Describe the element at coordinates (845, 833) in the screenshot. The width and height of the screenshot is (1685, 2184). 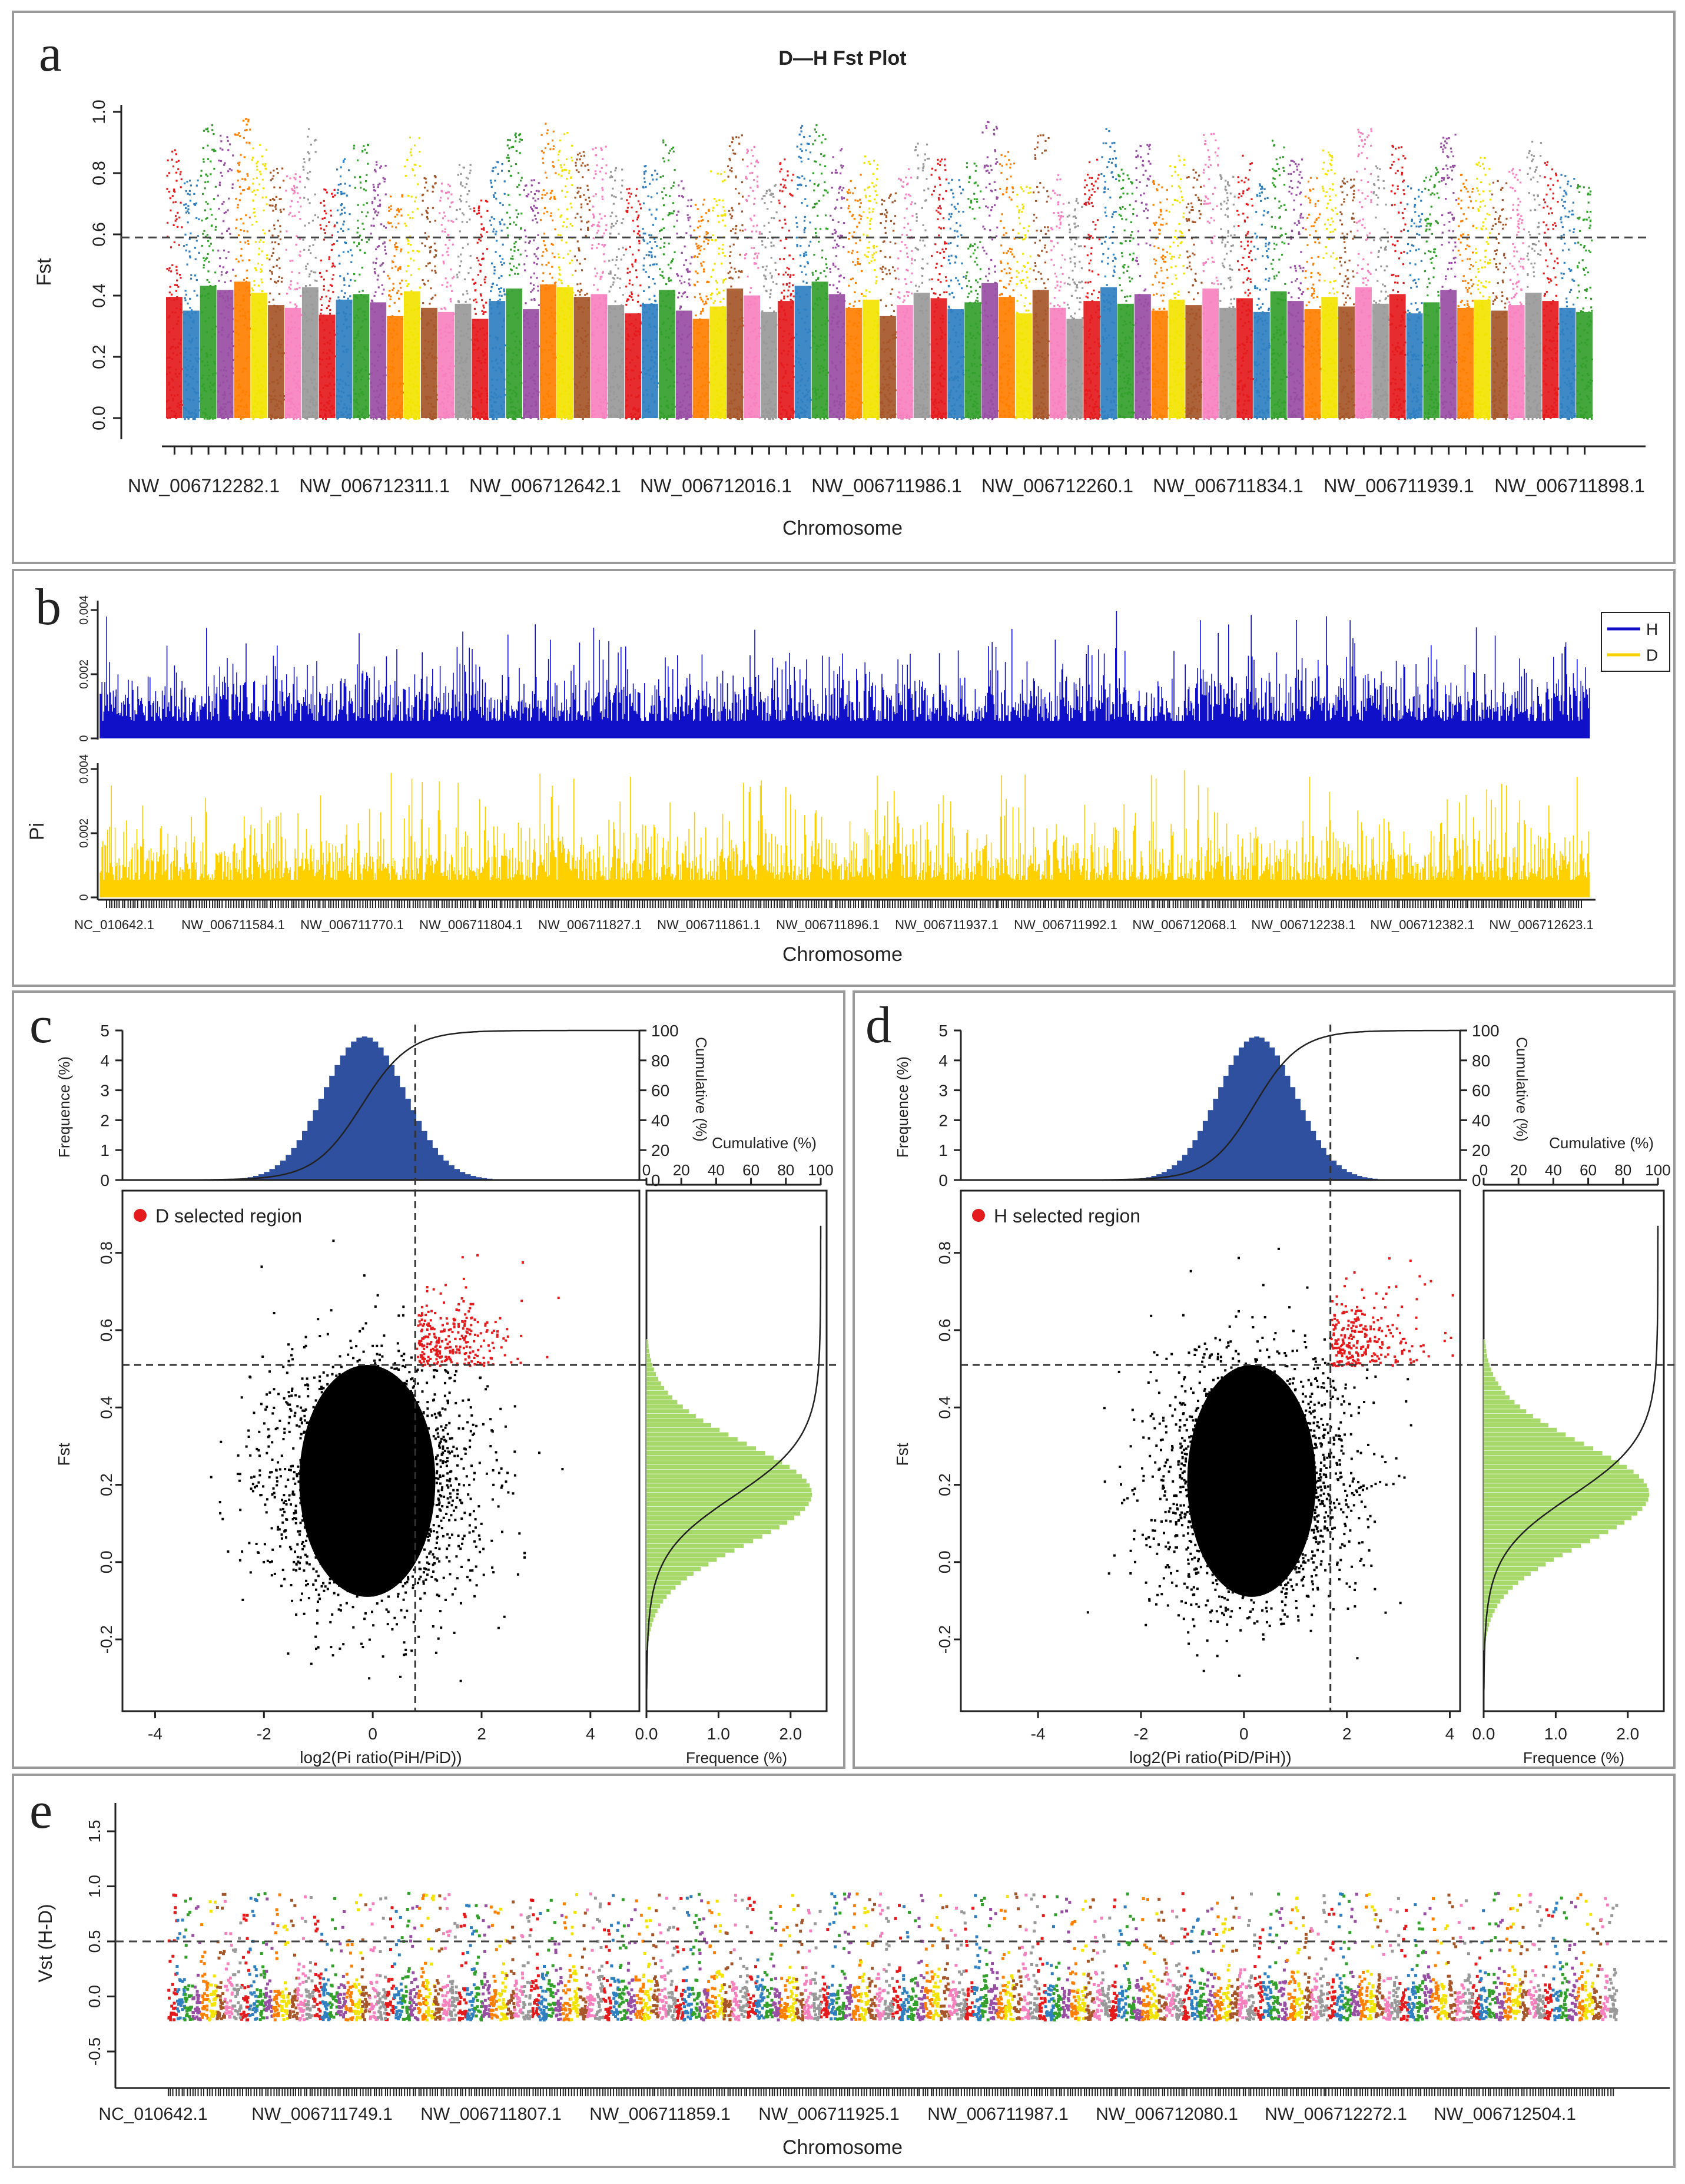
I see `pi-d-bars` at that location.